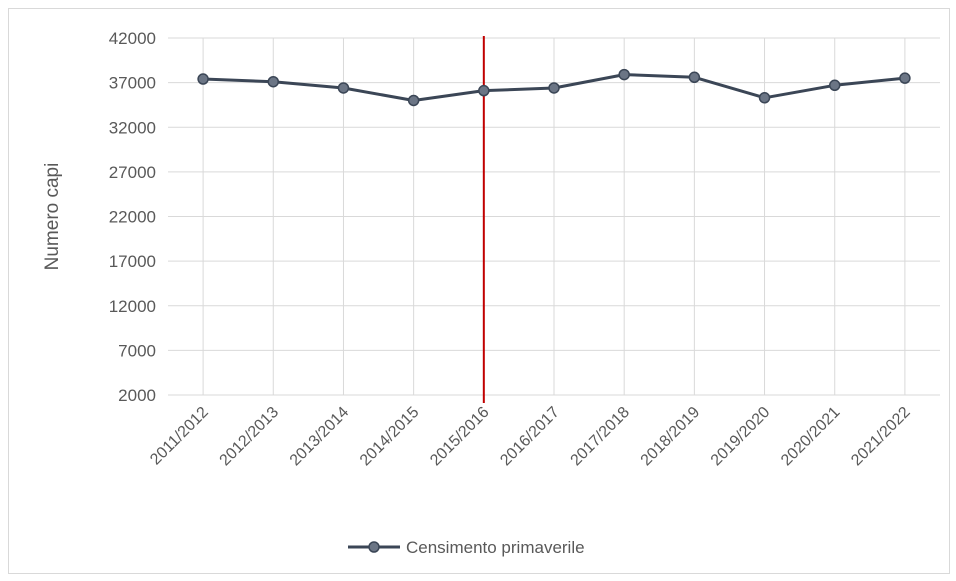 The width and height of the screenshot is (956, 581). What do you see at coordinates (179, 436) in the screenshot?
I see `x-tick-label: 2011/2012` at bounding box center [179, 436].